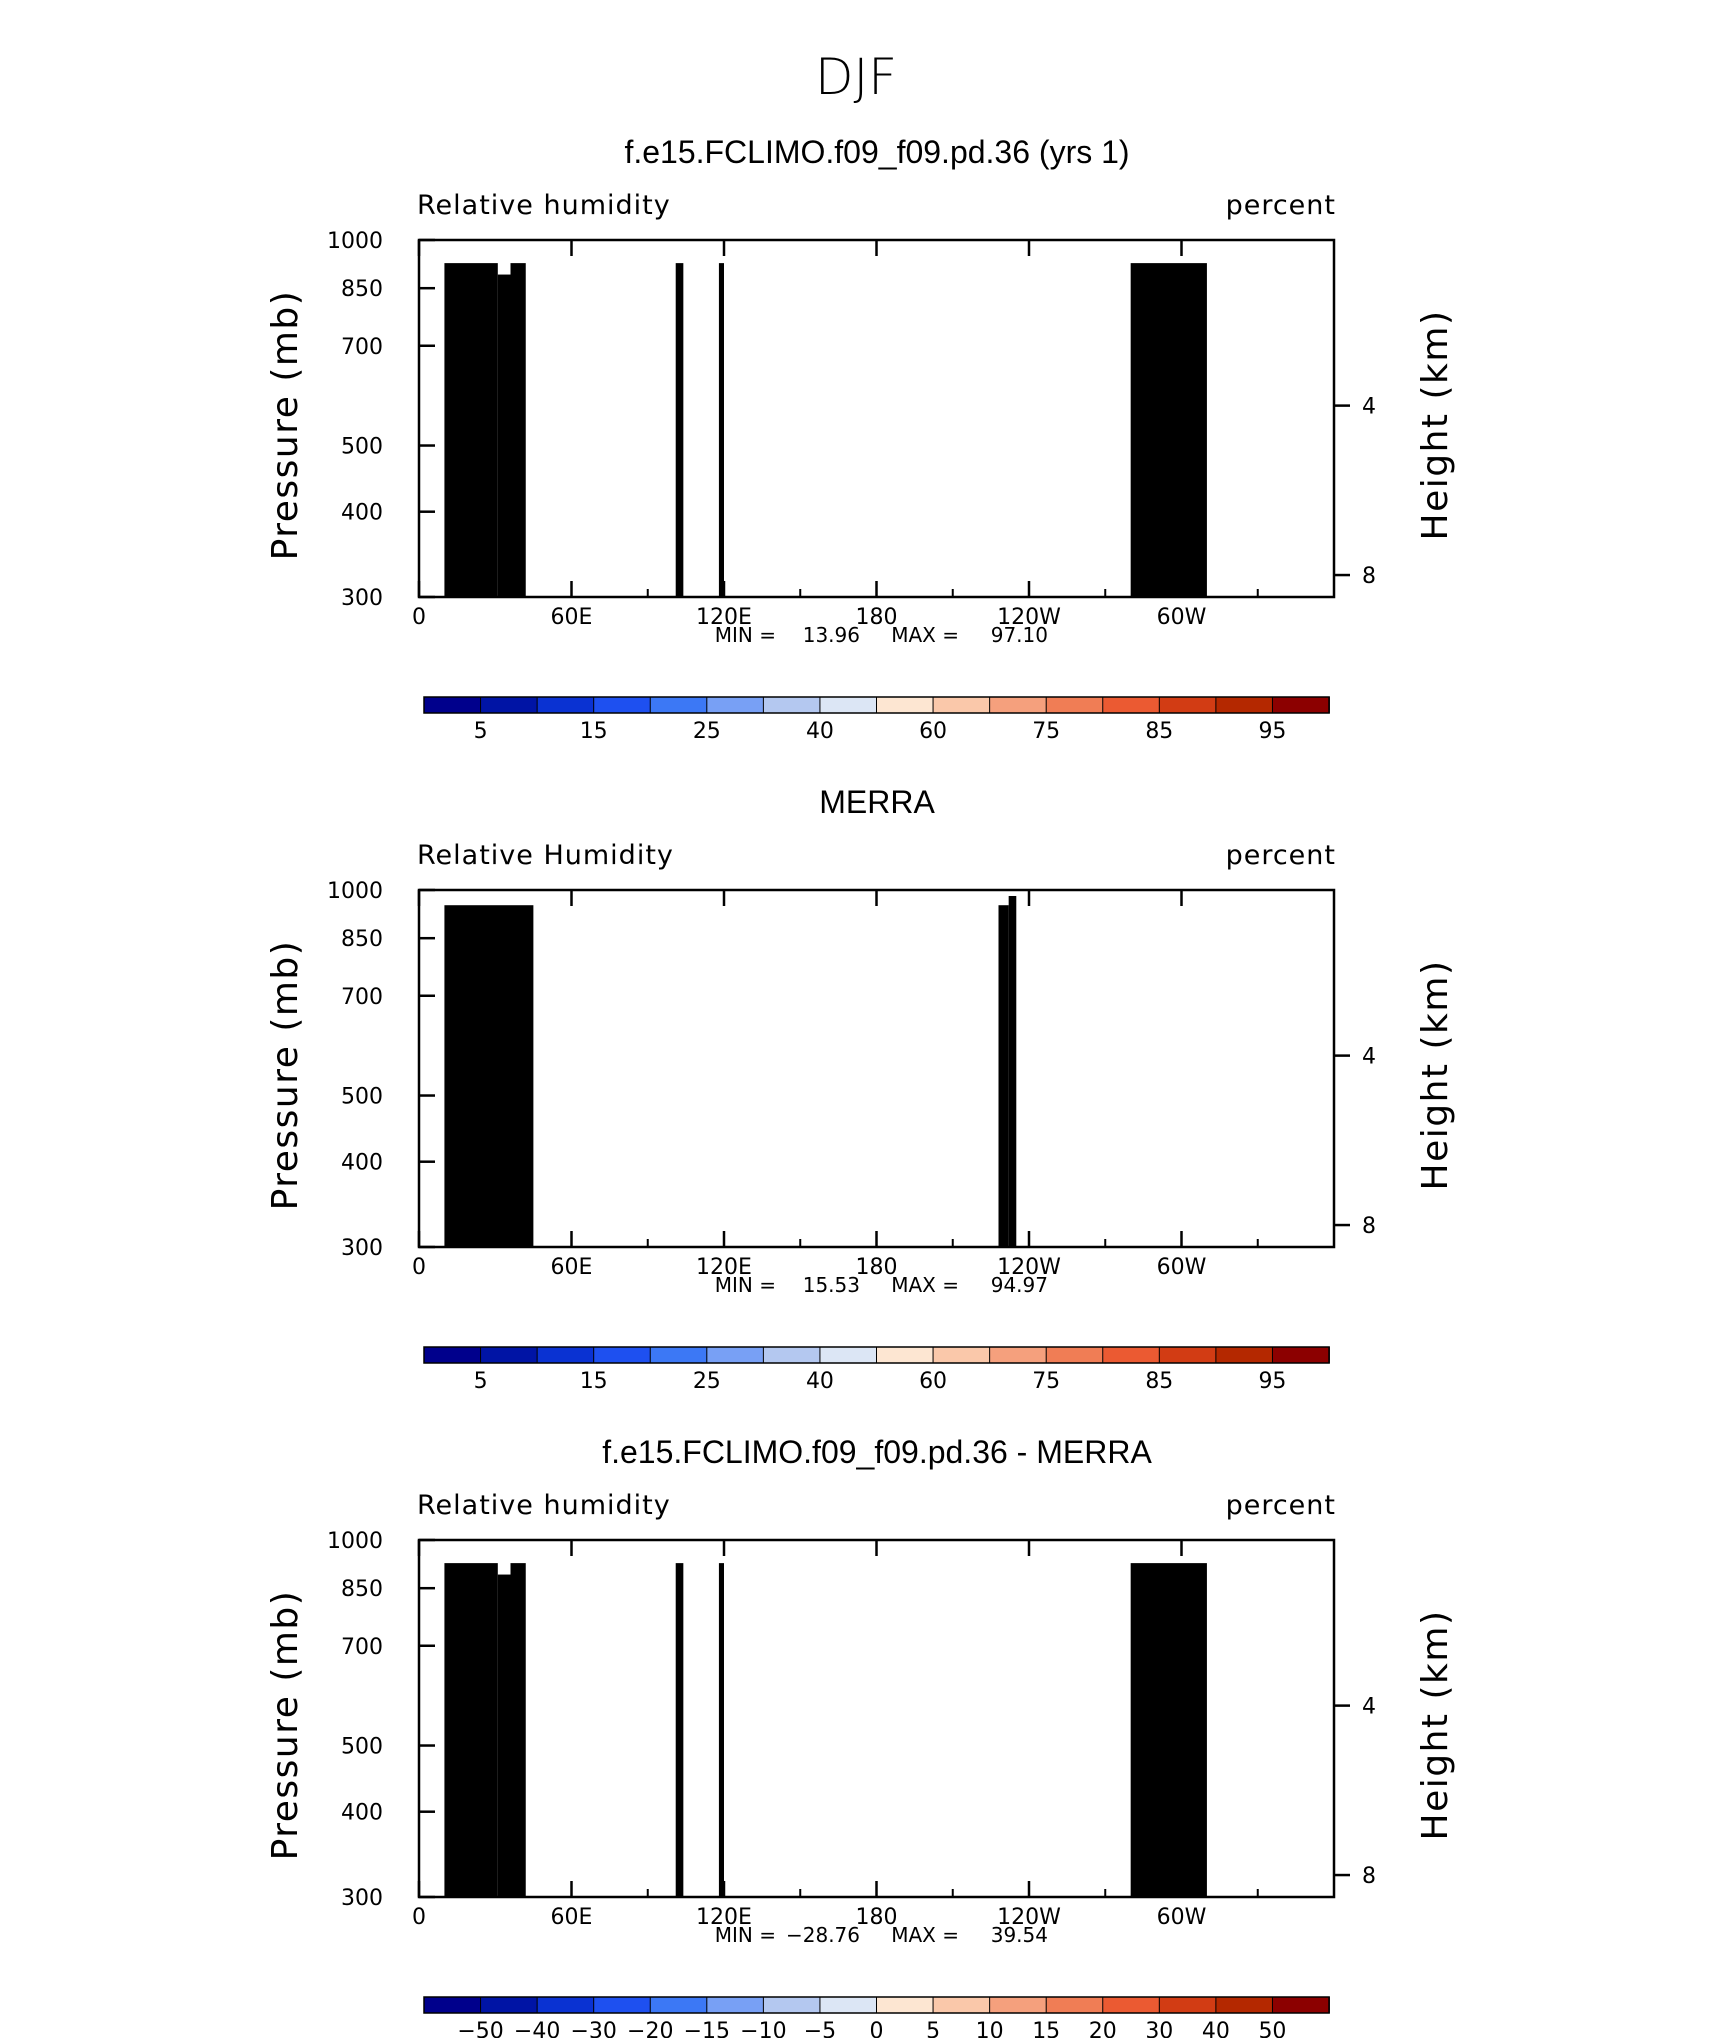 This screenshot has height=2038, width=1710. I want to click on y-right-tick-label: 8, so click(1369, 576).